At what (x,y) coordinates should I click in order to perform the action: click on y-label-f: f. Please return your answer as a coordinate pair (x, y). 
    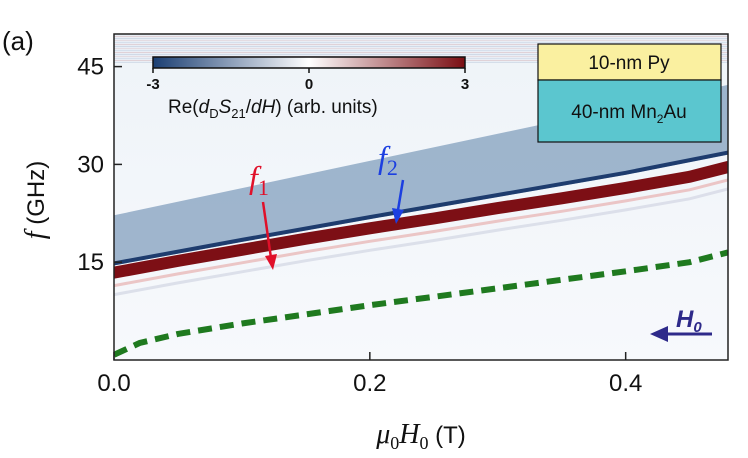
    Looking at the image, I should click on (35, 233).